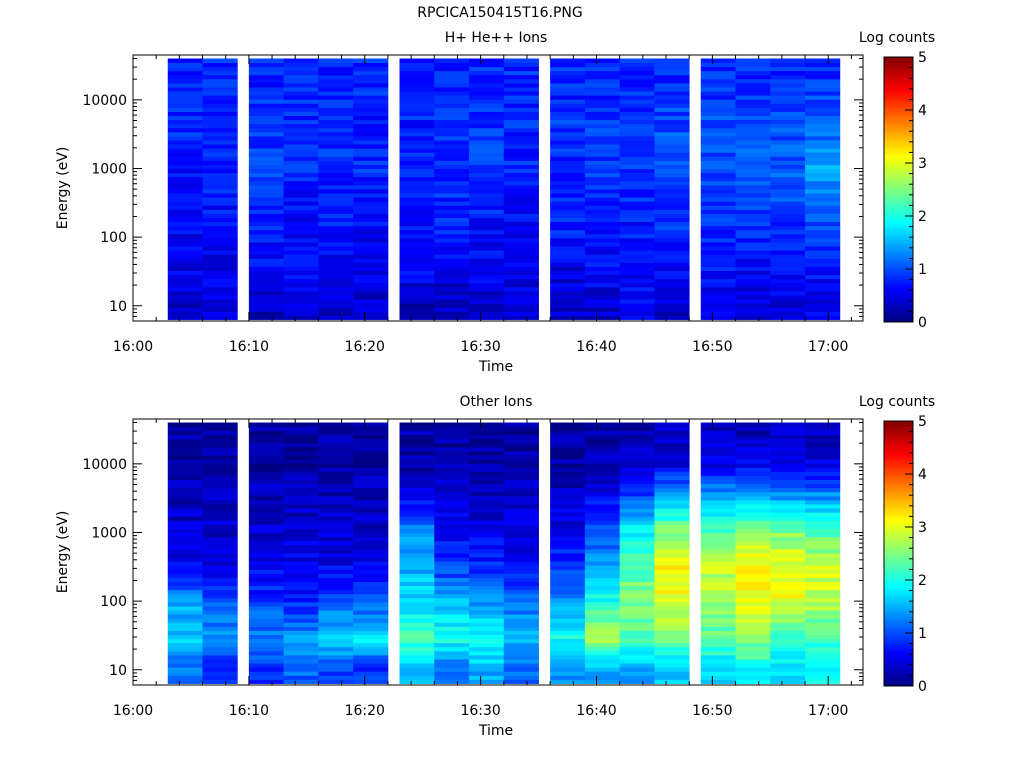 This screenshot has width=1024, height=768. I want to click on x-tick-label: 17:00, so click(828, 711).